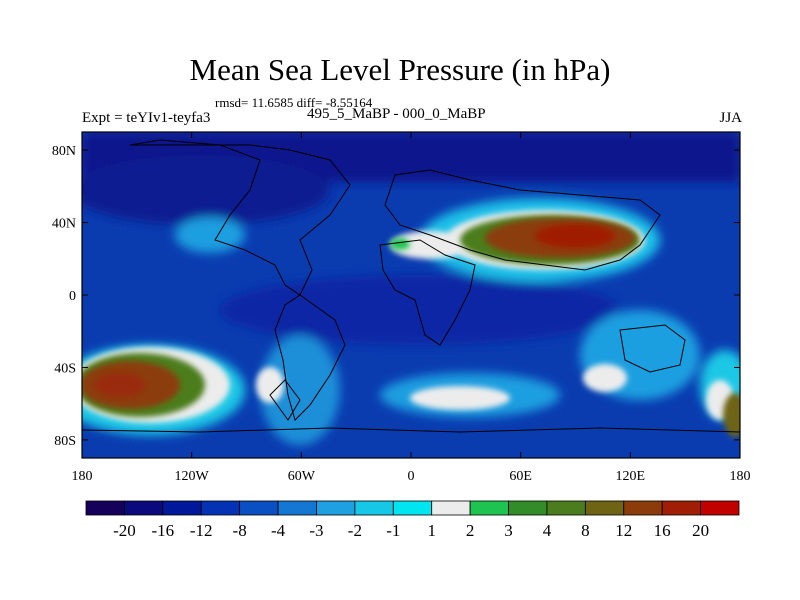  Describe the element at coordinates (400, 244) in the screenshot. I see `saharan-green-spot` at that location.